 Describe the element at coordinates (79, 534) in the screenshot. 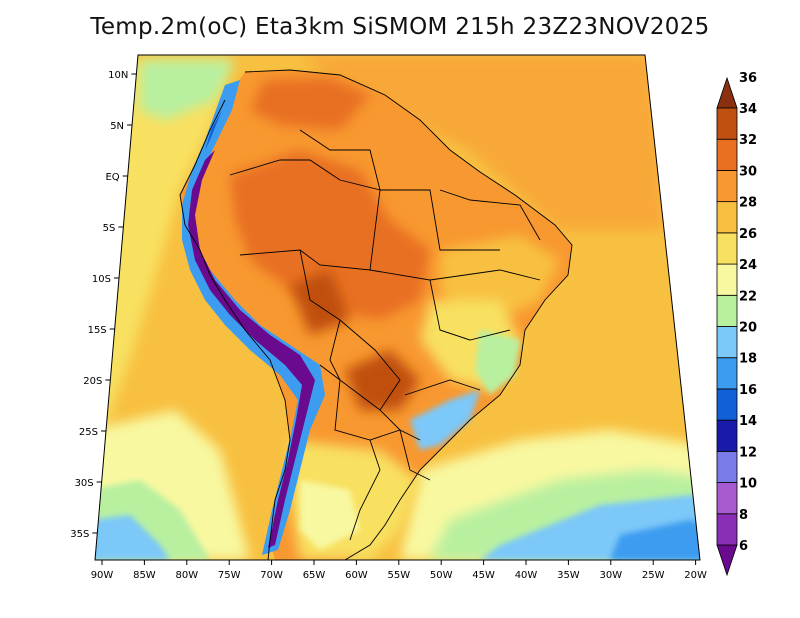

I see `lat-label: 35S` at that location.